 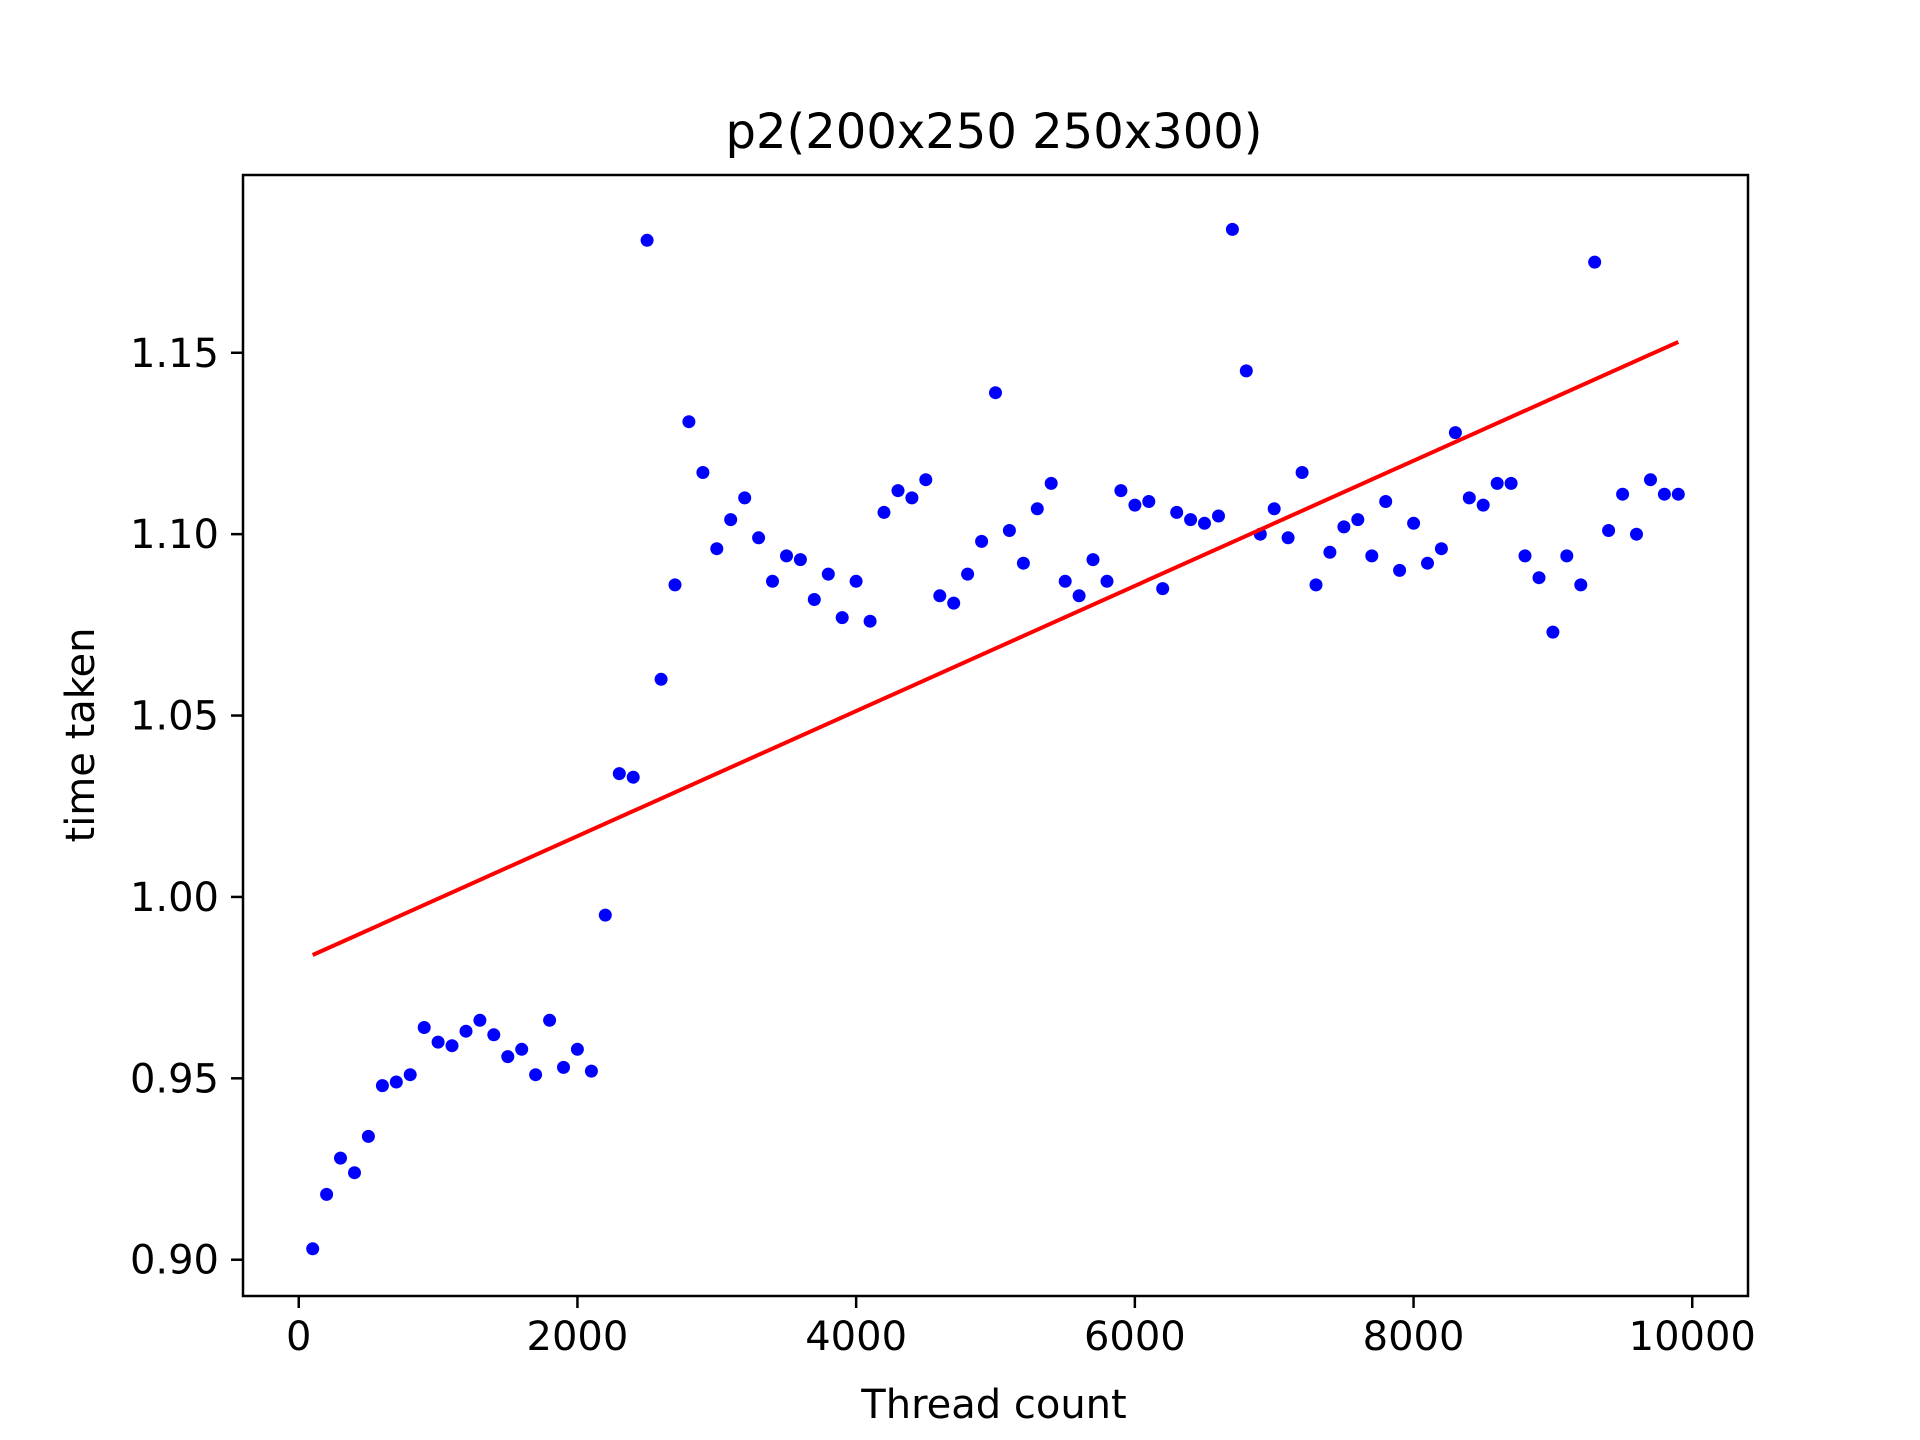 What do you see at coordinates (174, 717) in the screenshot?
I see `y-tick-label: 1.05` at bounding box center [174, 717].